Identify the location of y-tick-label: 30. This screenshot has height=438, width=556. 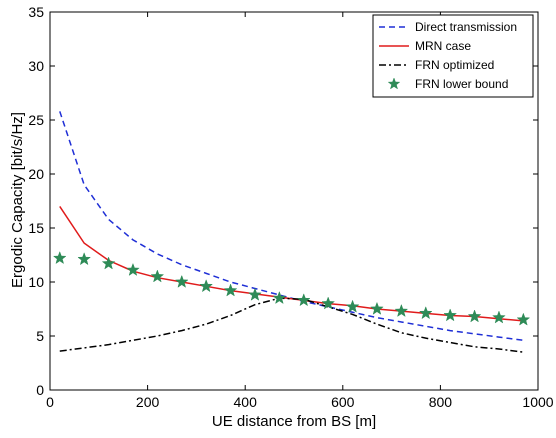
(36, 66).